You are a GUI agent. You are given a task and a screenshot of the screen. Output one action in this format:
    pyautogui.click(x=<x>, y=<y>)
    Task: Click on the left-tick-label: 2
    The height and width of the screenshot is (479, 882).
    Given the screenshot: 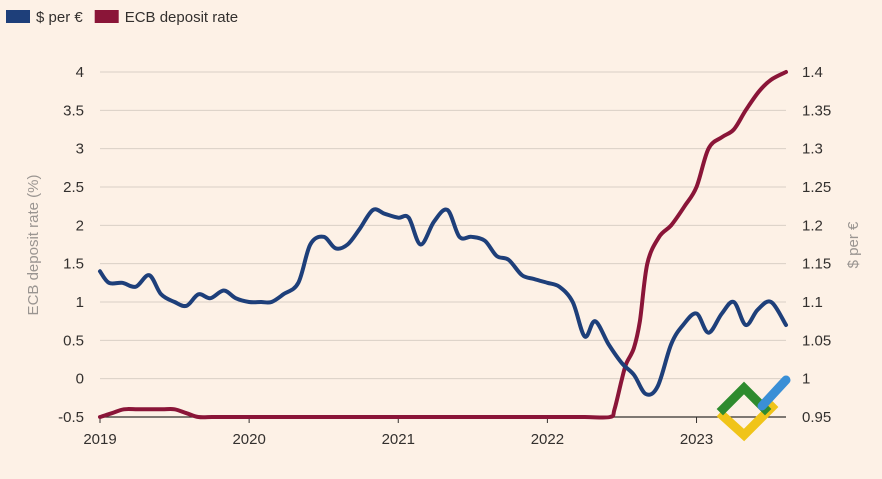 What is the action you would take?
    pyautogui.click(x=80, y=225)
    